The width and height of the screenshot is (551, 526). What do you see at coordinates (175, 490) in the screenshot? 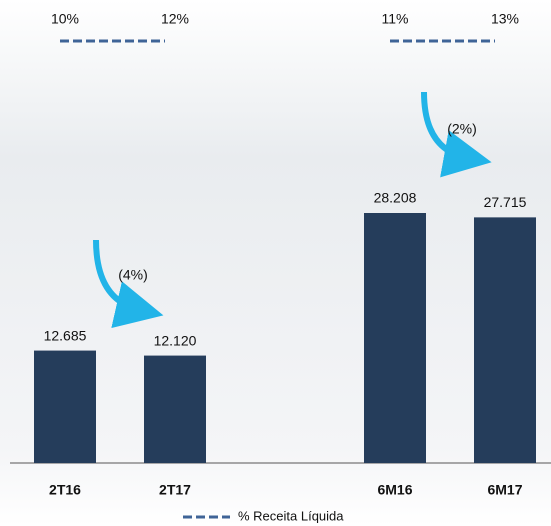
I see `x-tick-label: 2T17` at bounding box center [175, 490].